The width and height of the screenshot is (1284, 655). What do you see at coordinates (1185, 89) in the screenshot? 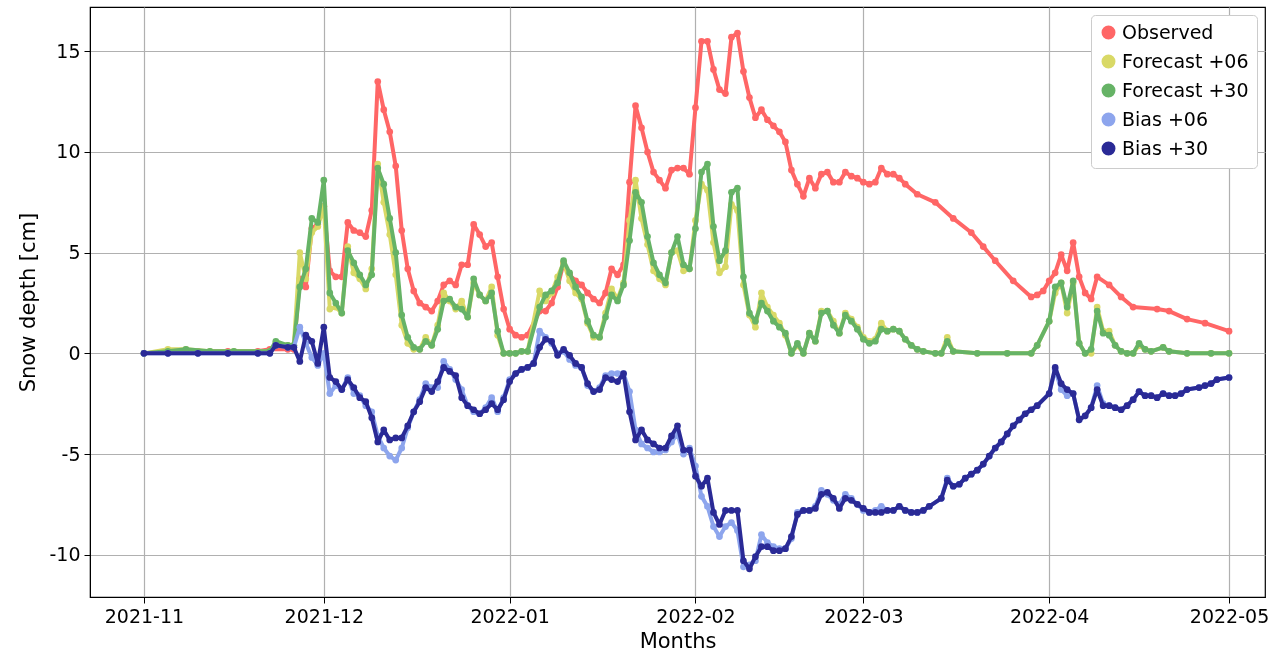
I see `legend-label: Forecast +30` at bounding box center [1185, 89].